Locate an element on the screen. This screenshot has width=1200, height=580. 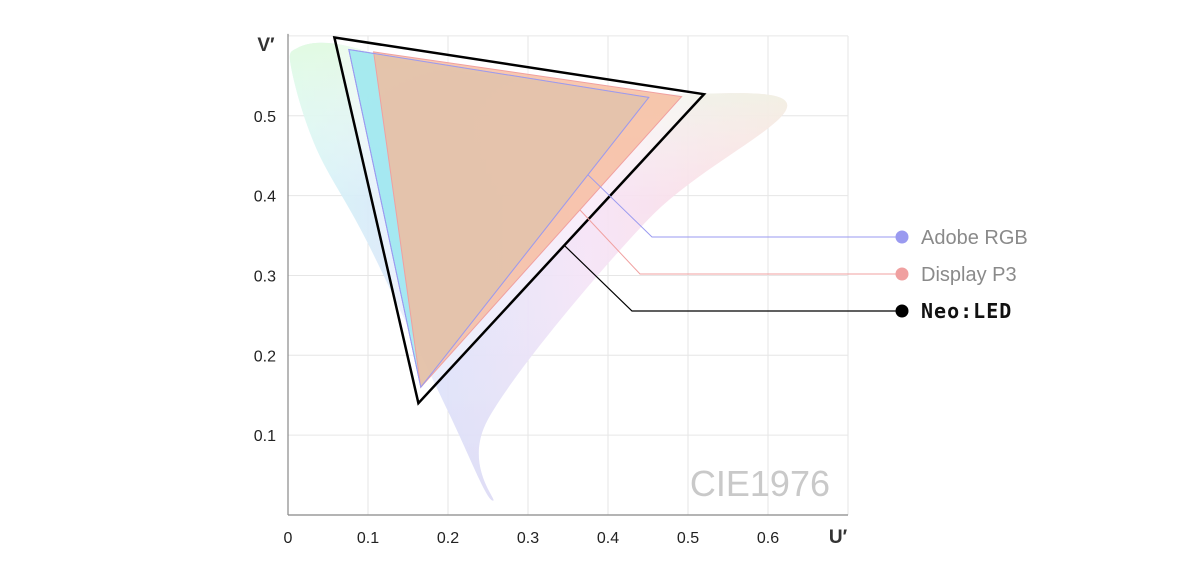
adobe-rgb-outline is located at coordinates (499, 218).